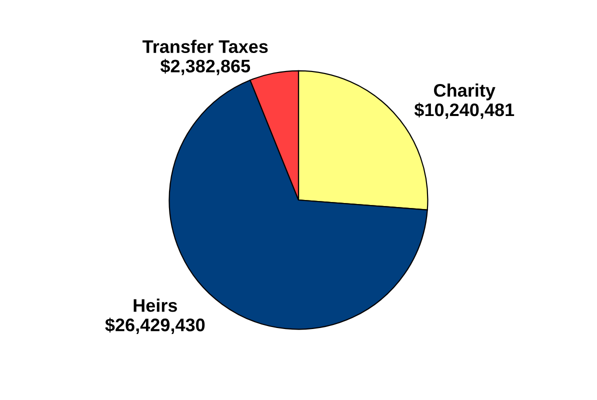 This screenshot has width=597, height=400. Describe the element at coordinates (155, 326) in the screenshot. I see `data-label: $26,429,430` at that location.